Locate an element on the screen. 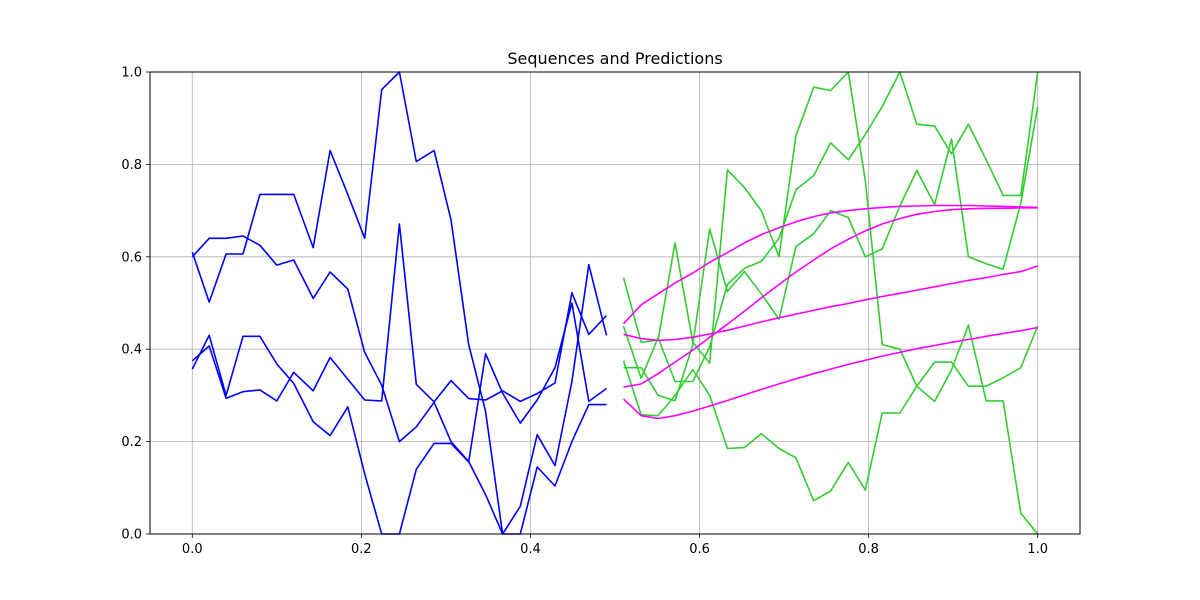 Image resolution: width=1200 pixels, height=600 pixels. y-tick-label: 1.0 is located at coordinates (131, 73).